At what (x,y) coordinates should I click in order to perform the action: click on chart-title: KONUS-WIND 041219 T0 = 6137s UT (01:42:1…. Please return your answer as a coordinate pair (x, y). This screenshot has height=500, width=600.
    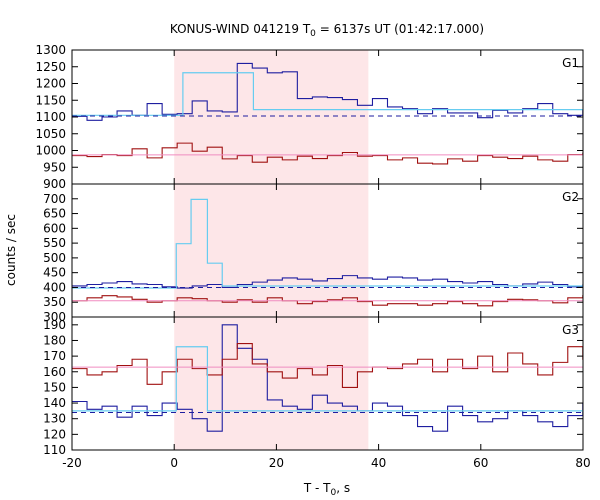
    Looking at the image, I should click on (327, 30).